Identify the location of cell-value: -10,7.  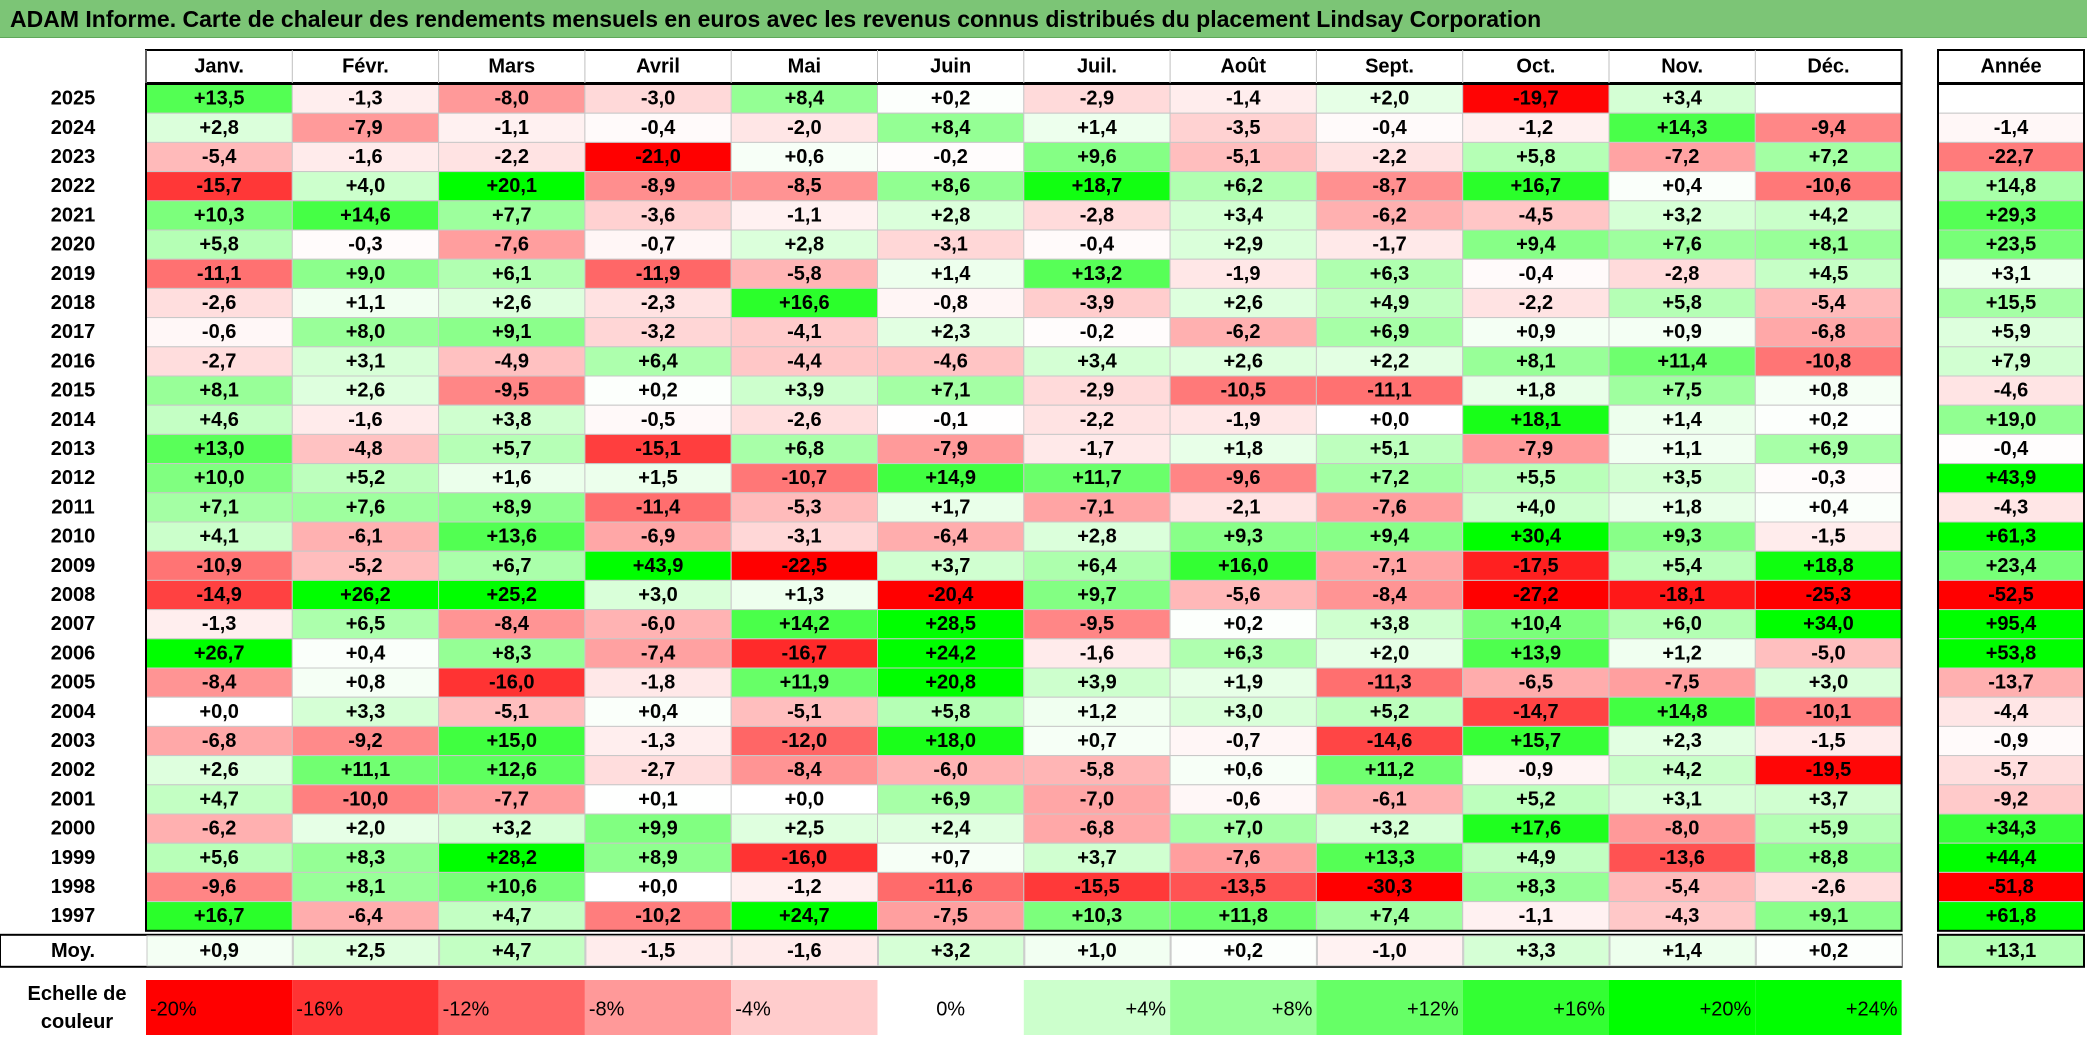
(805, 478).